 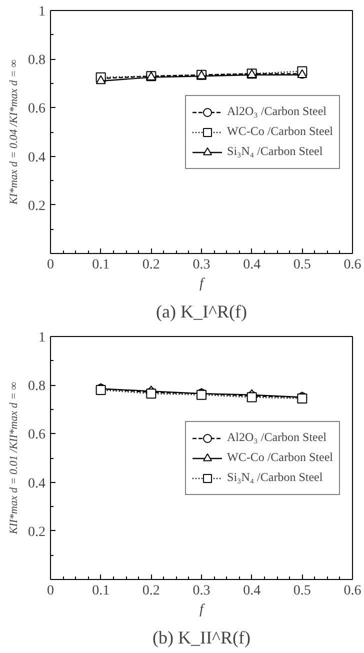 What do you see at coordinates (14, 132) in the screenshot?
I see `y-axis-title: KI*max d = 0.04 /KI*max d = ∞` at bounding box center [14, 132].